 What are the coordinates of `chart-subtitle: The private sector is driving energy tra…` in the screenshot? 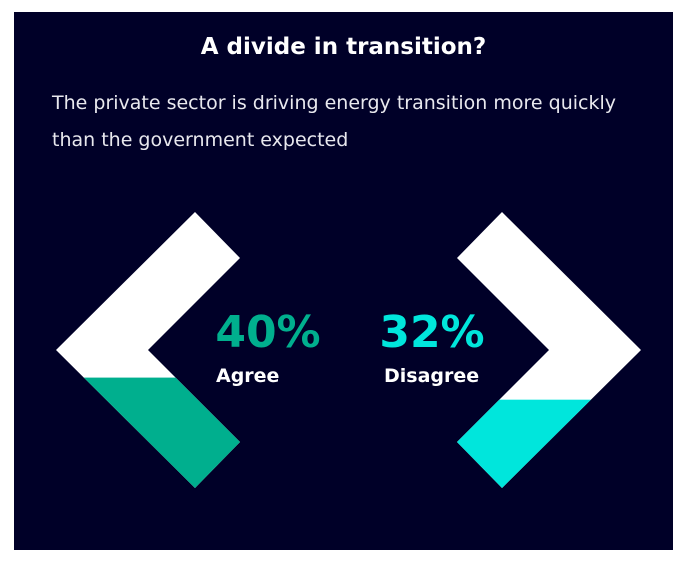 It's located at (334, 121).